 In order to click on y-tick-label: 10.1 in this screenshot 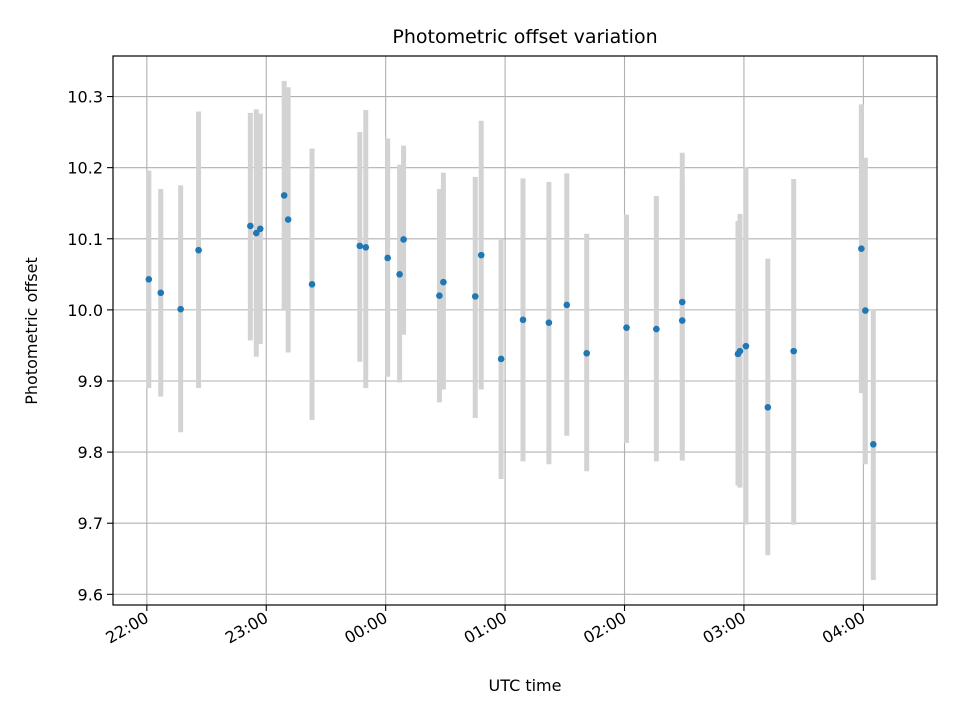, I will do `click(85, 239)`.